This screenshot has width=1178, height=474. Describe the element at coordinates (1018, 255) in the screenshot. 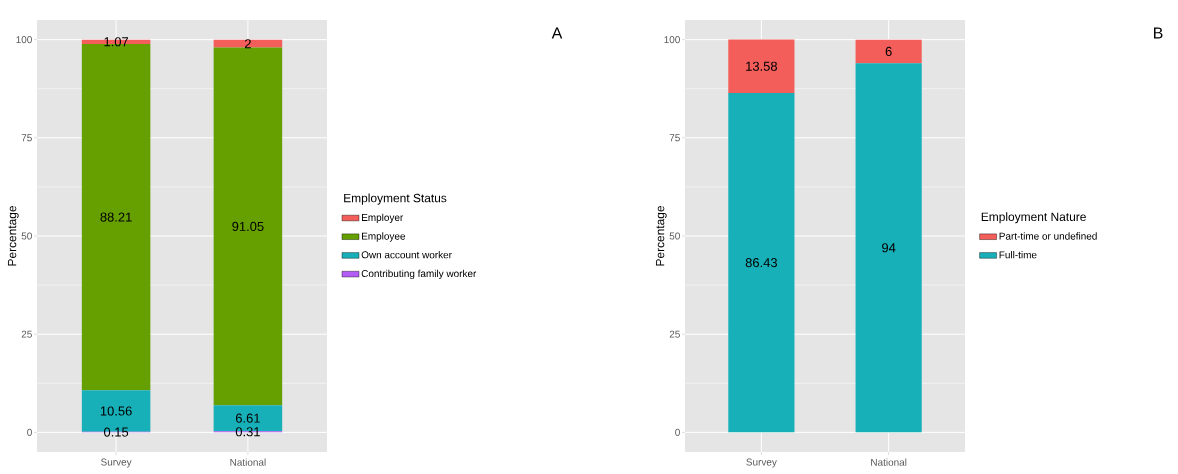

I see `legend-label: Full-time` at that location.